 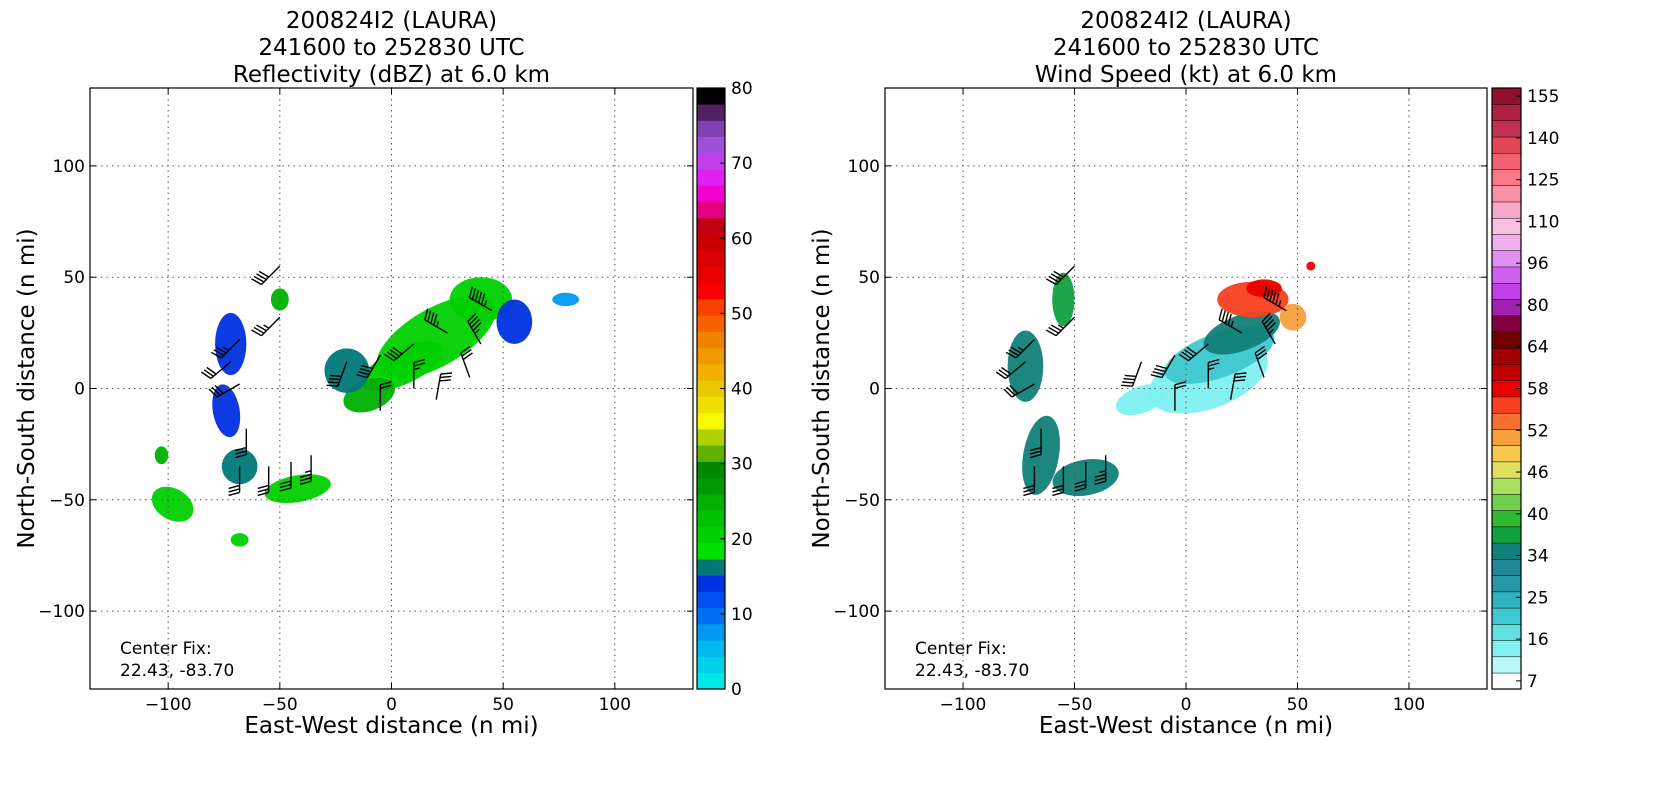 I want to click on y-axis-label: North-South distance (n mi), so click(x=27, y=388).